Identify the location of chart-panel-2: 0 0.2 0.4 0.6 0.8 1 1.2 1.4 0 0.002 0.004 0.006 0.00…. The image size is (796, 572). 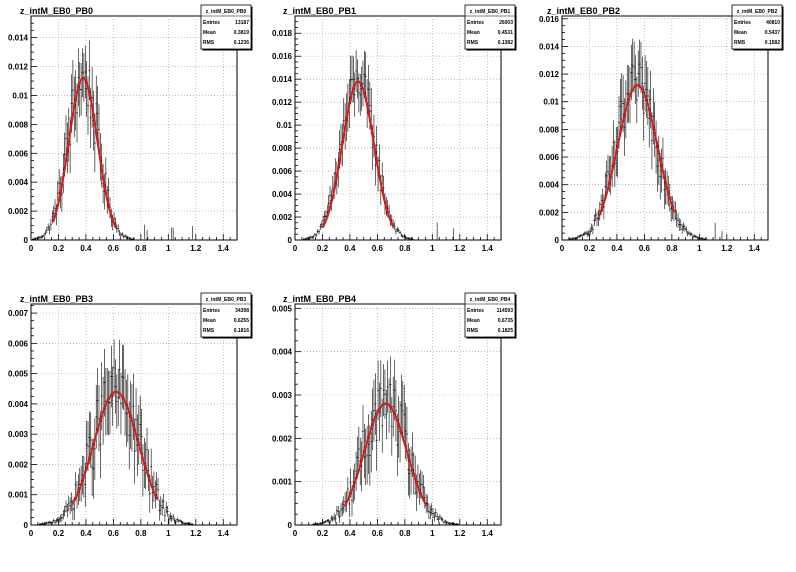
(661, 128).